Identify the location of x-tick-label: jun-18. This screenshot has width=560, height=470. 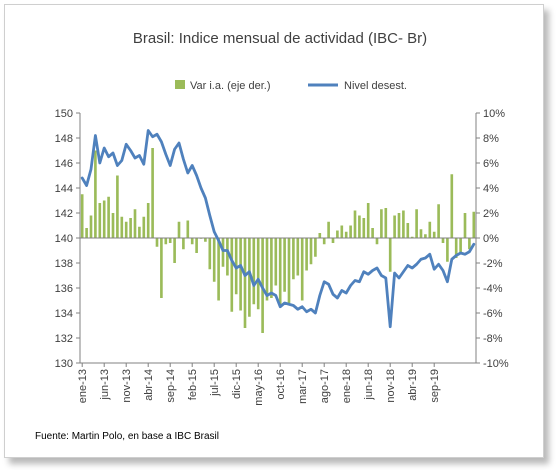
(369, 385).